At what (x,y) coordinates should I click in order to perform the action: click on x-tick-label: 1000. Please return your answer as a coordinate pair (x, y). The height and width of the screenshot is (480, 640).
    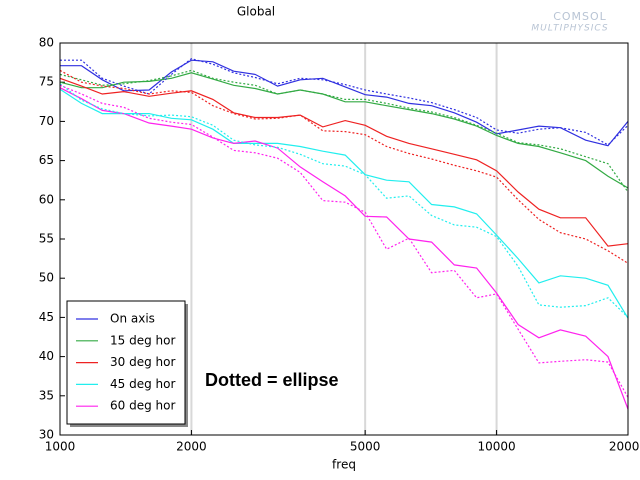
    Looking at the image, I should click on (60, 447).